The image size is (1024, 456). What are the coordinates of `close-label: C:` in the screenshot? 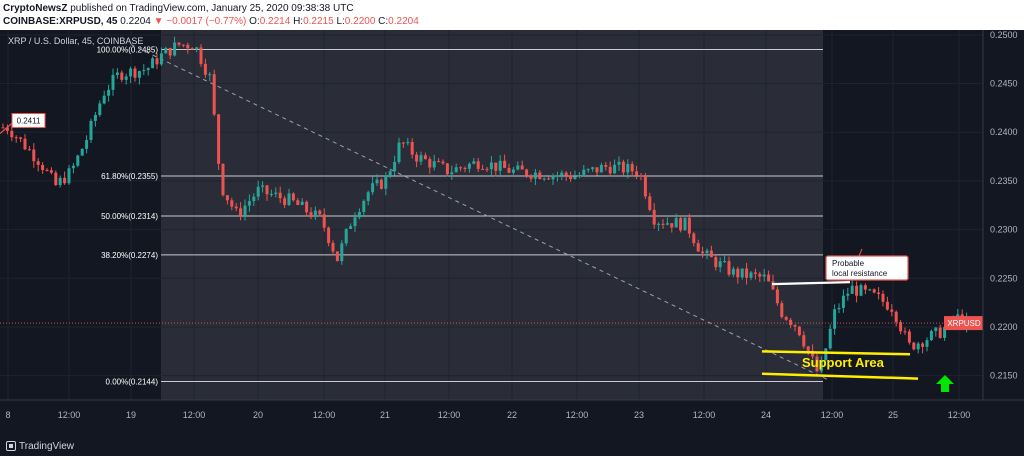 It's located at (383, 21).